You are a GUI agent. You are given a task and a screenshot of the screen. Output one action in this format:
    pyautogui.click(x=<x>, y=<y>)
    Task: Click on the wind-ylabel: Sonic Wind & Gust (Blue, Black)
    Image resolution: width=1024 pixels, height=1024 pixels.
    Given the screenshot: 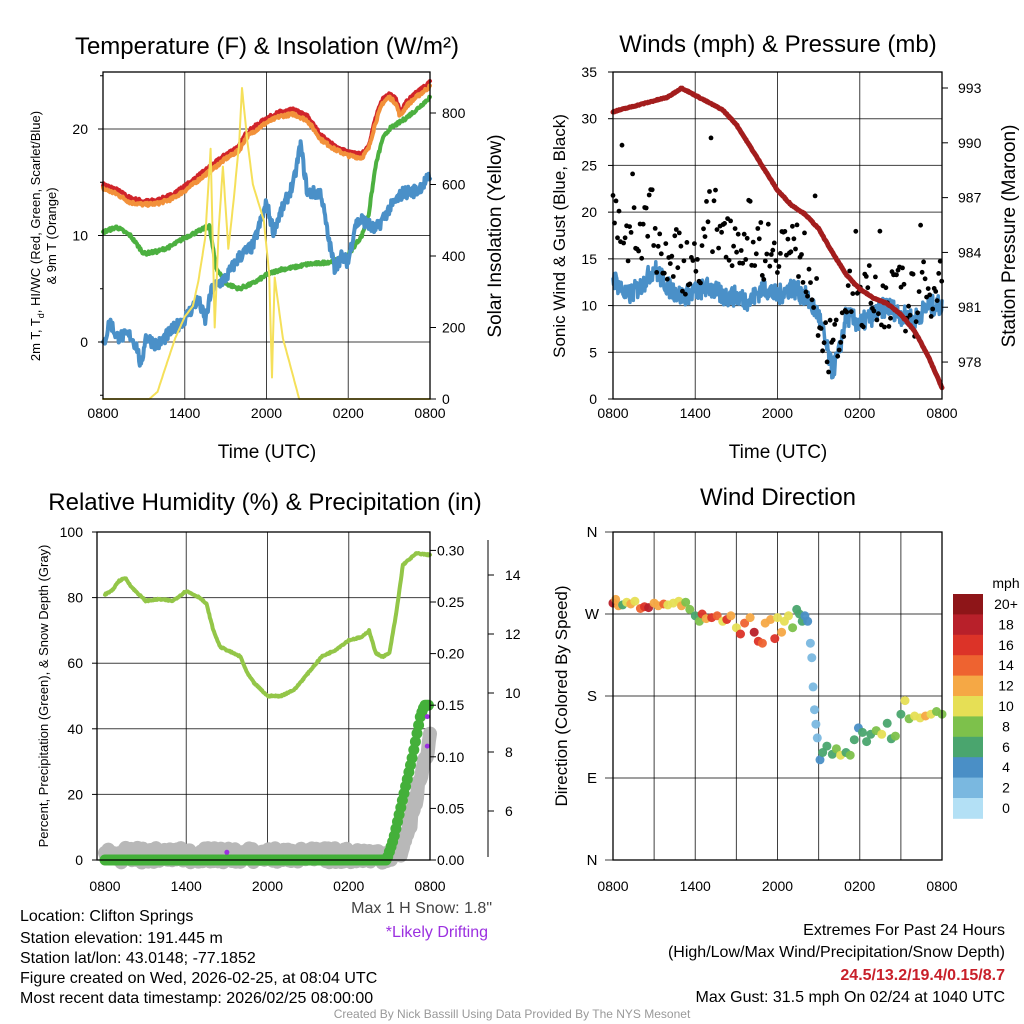 What is the action you would take?
    pyautogui.click(x=559, y=236)
    